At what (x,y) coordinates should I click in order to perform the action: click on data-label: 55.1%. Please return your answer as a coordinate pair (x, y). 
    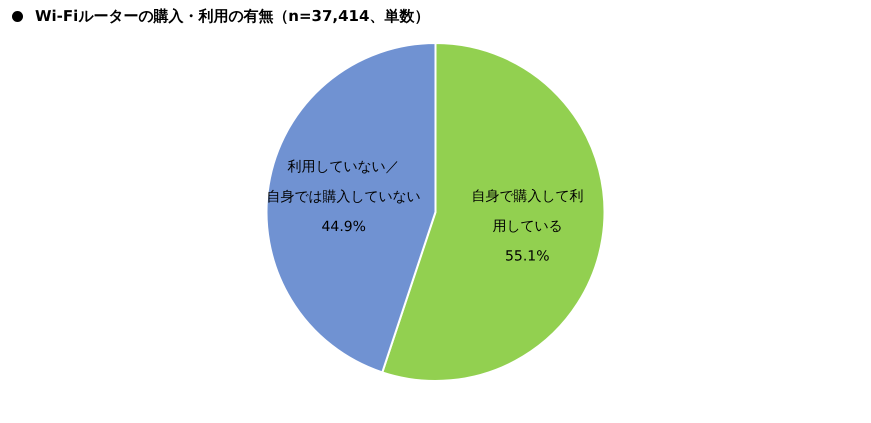
    Looking at the image, I should click on (527, 256).